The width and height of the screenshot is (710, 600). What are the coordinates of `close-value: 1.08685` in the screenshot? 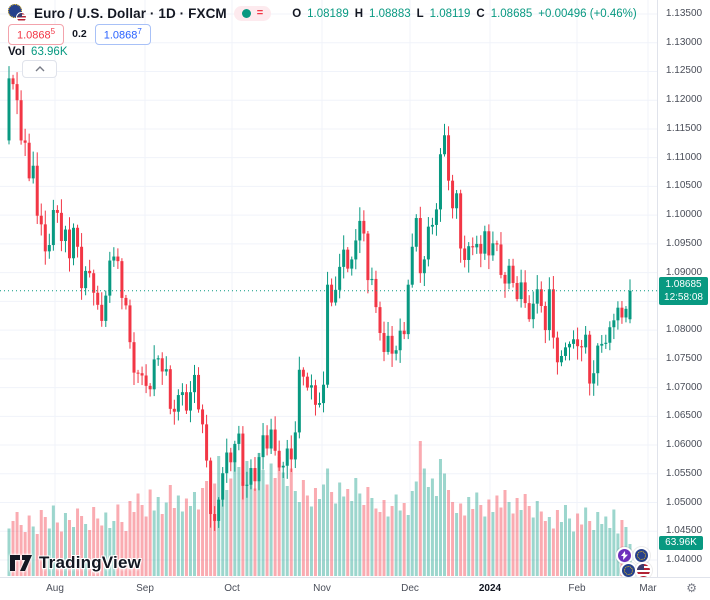 It's located at (511, 13).